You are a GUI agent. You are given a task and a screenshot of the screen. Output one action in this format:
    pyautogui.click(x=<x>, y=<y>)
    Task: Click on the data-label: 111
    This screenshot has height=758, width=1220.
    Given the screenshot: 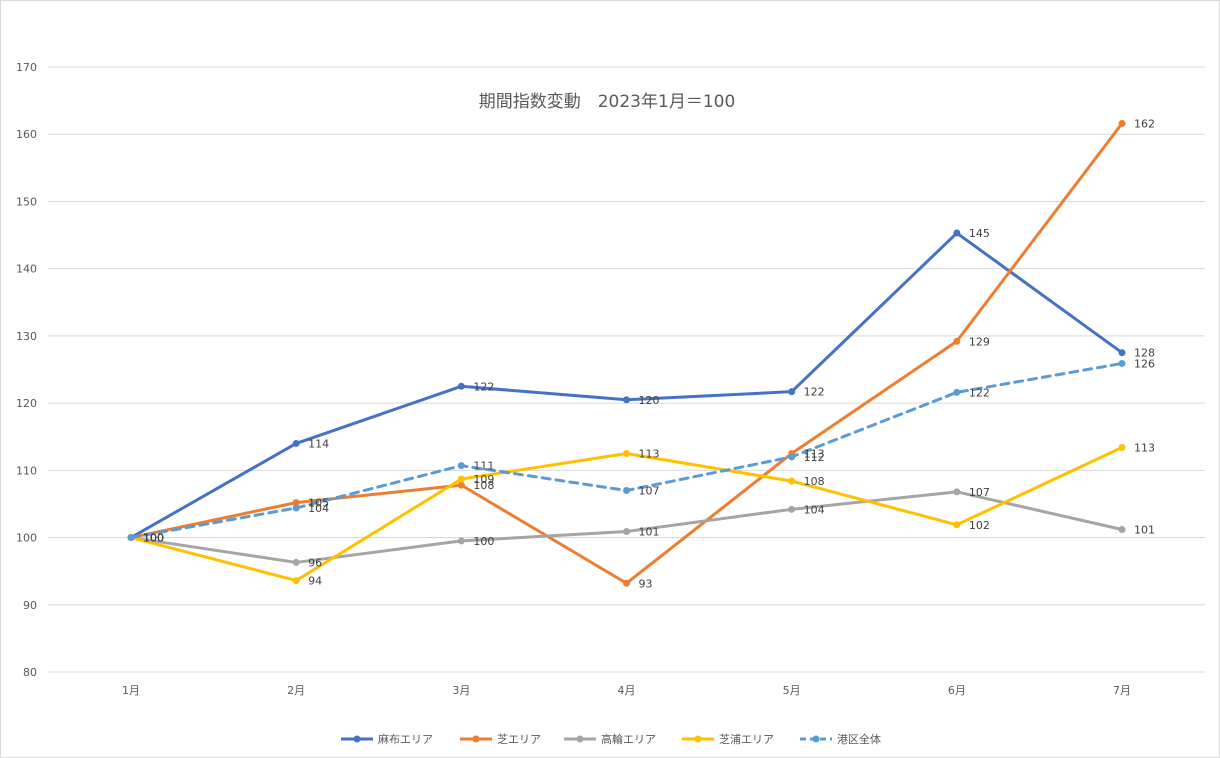 What is the action you would take?
    pyautogui.click(x=483, y=466)
    